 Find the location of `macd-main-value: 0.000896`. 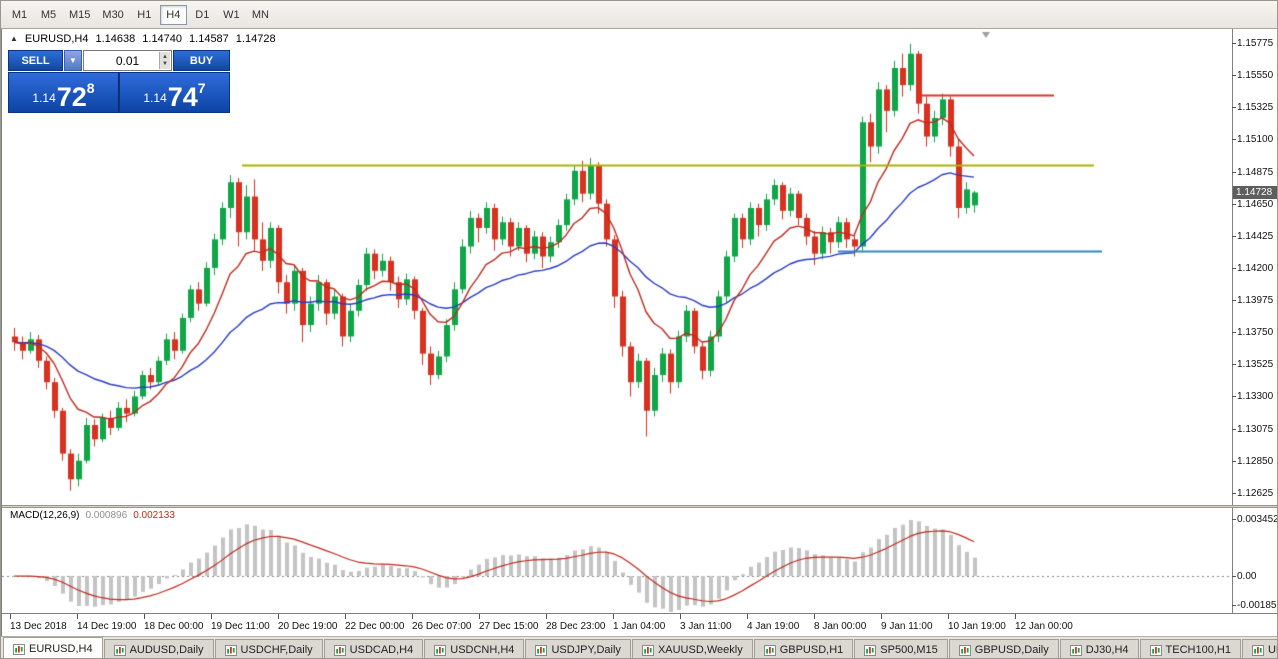

macd-main-value: 0.000896 is located at coordinates (106, 515).